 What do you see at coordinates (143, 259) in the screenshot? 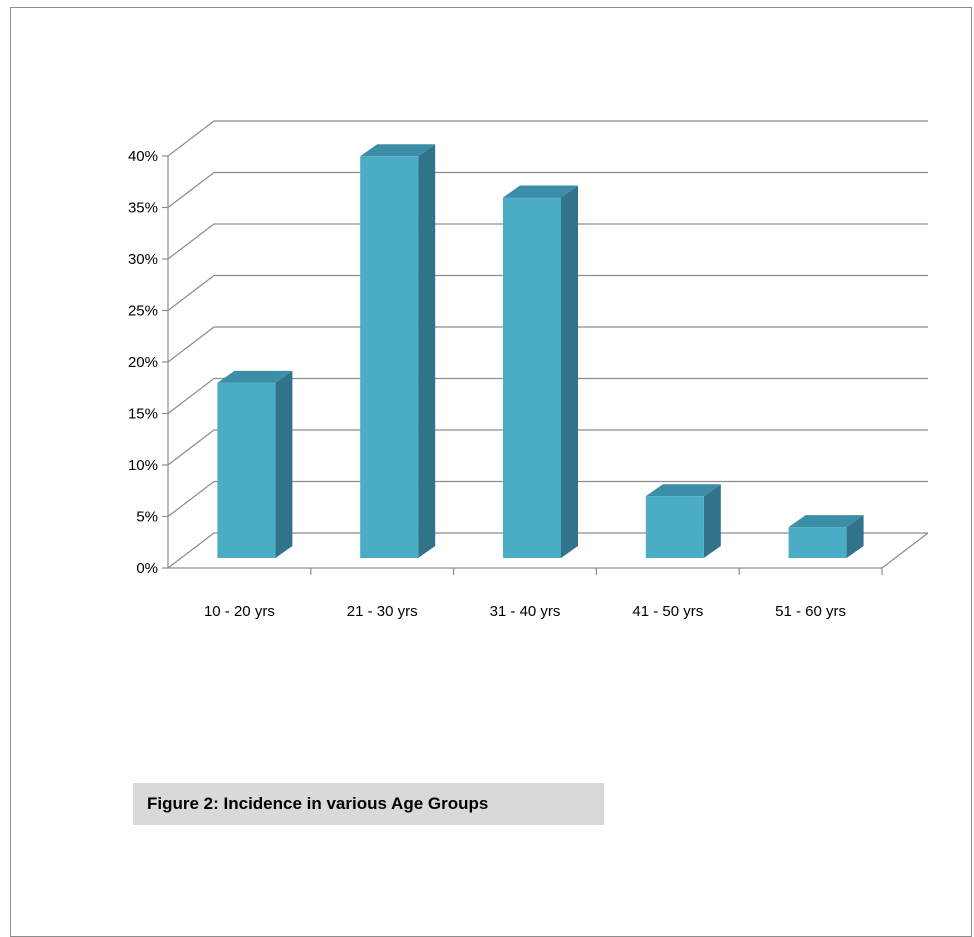
I see `y-tick-label: 30%` at bounding box center [143, 259].